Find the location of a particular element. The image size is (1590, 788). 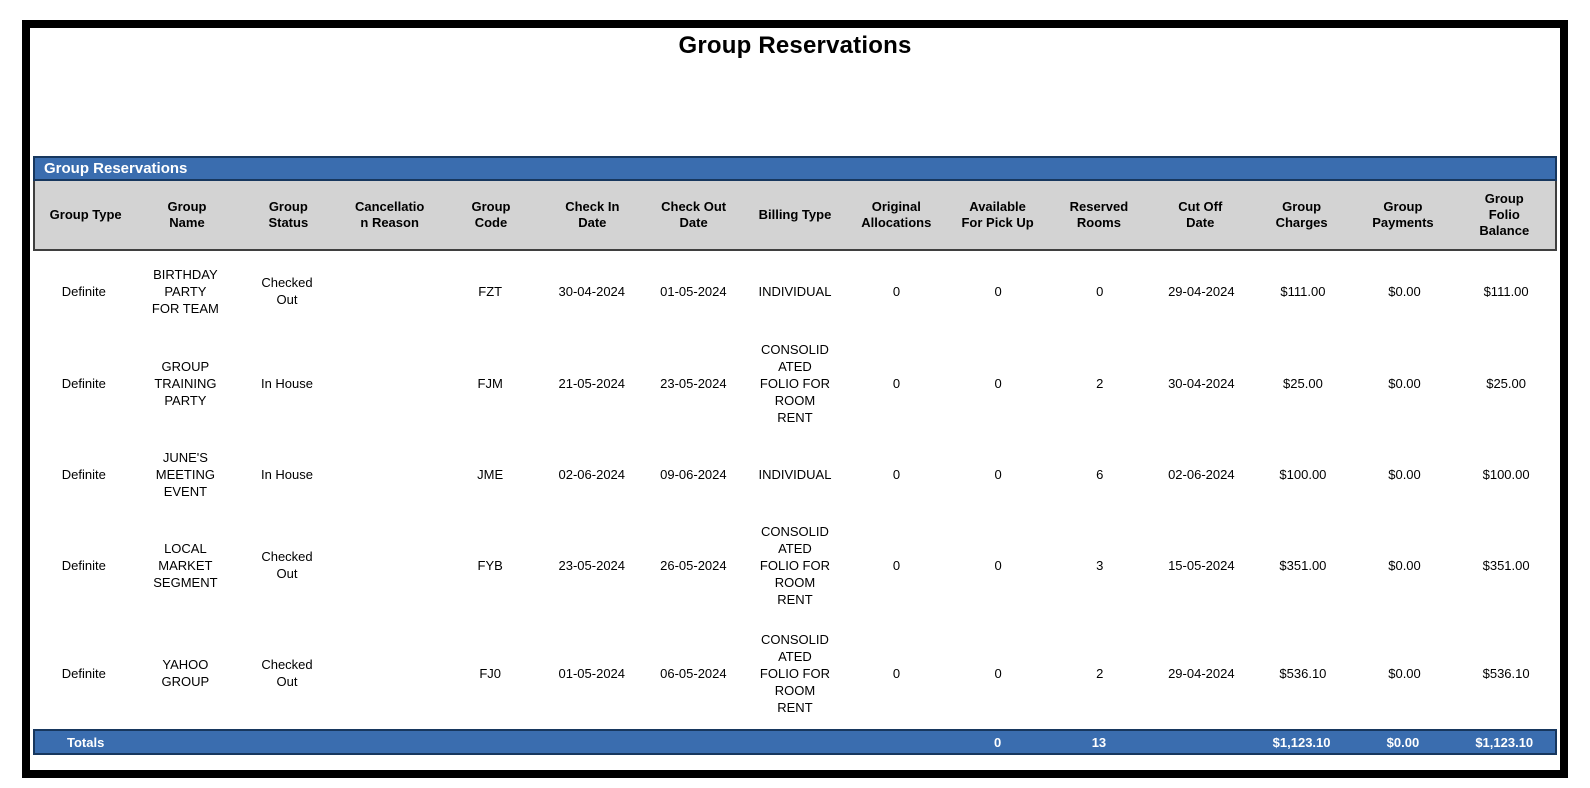

cell-group-folio-balance: $25.00 is located at coordinates (1506, 383).